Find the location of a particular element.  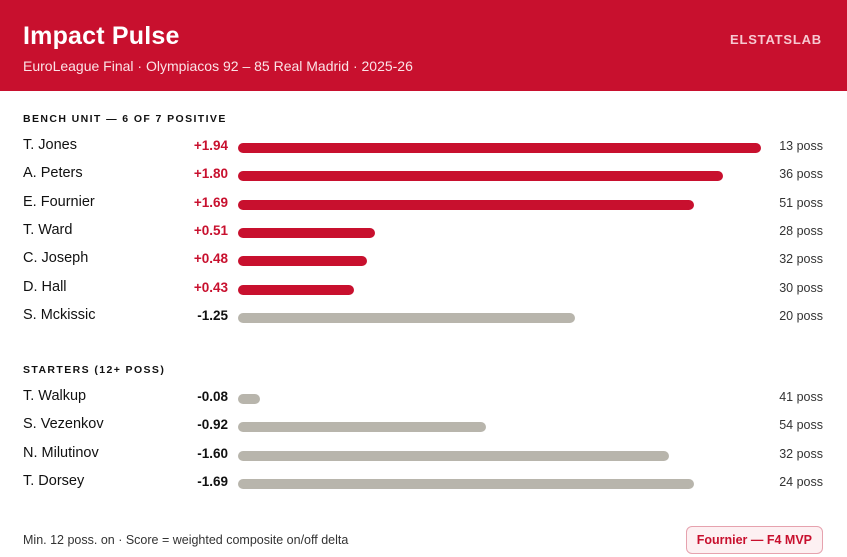

possessions-label: 30 poss is located at coordinates (801, 287).